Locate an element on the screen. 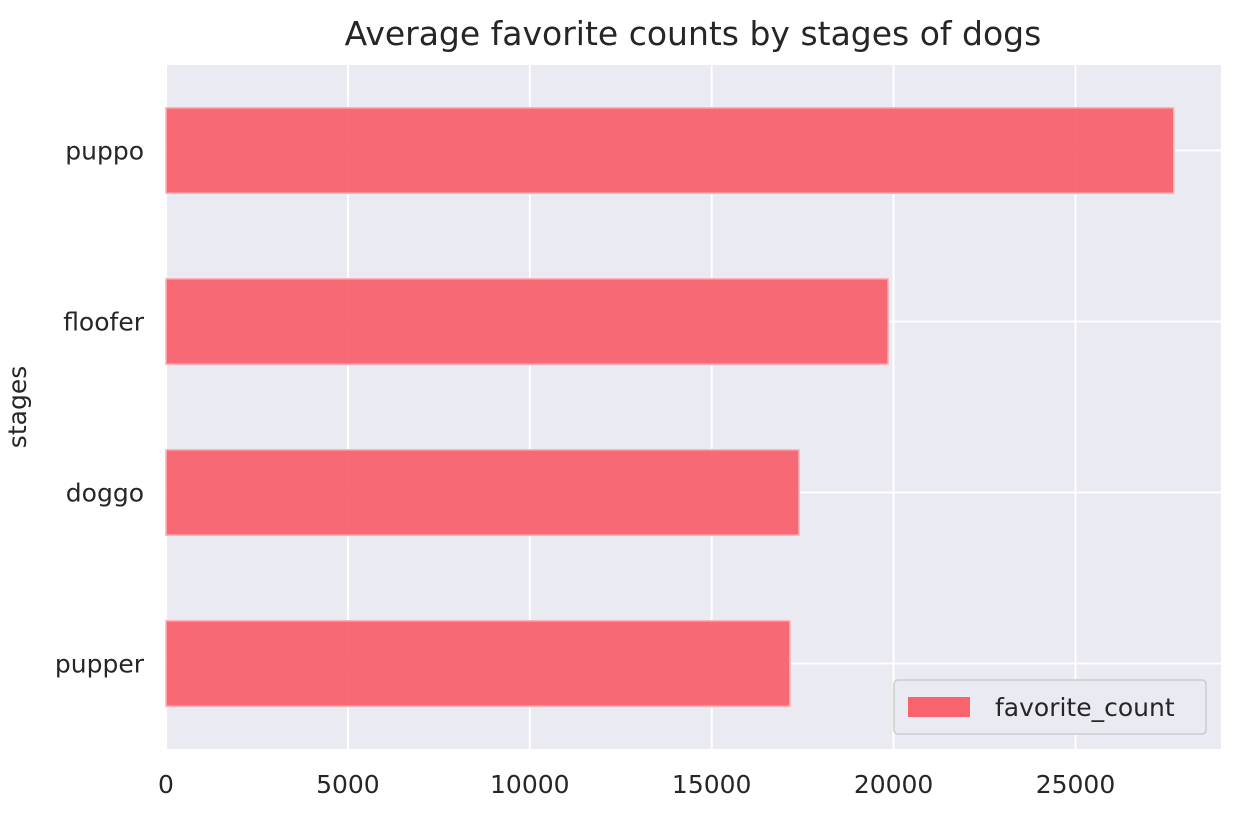  y-axis-label: stages is located at coordinates (17, 407).